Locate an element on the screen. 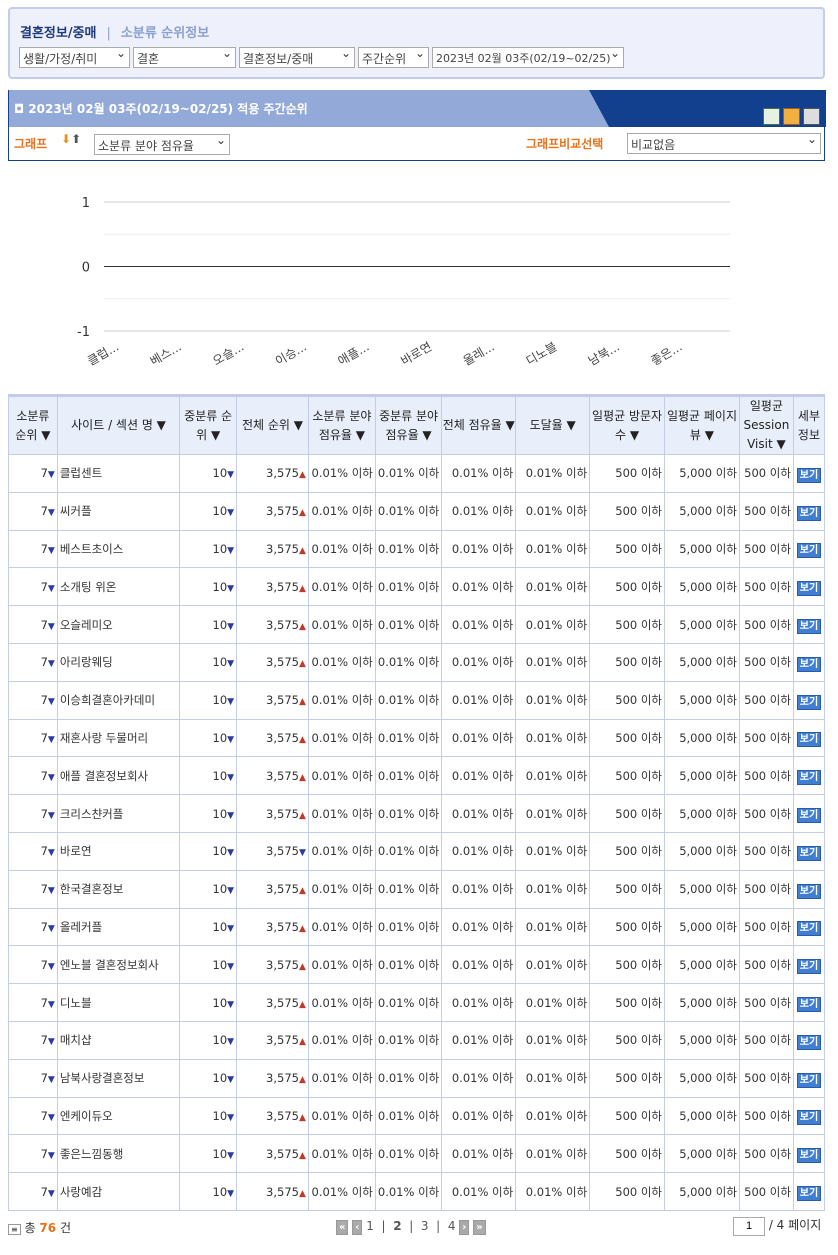 The height and width of the screenshot is (1255, 838). site-name: 한국결혼정보 is located at coordinates (118, 889).